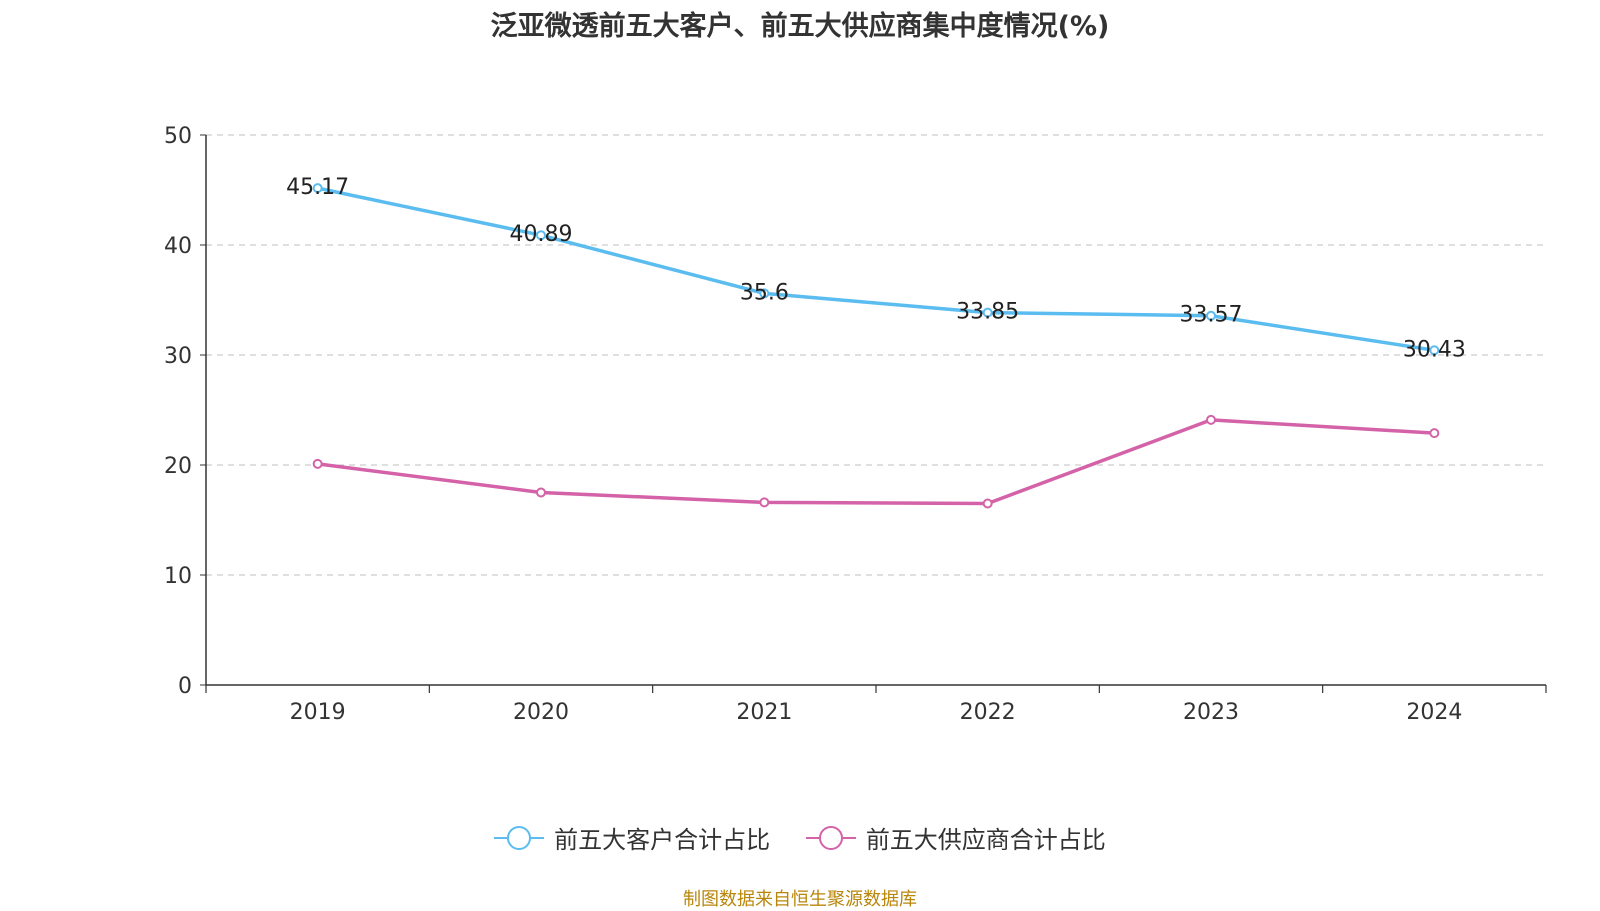 The height and width of the screenshot is (911, 1600). I want to click on source-note: 制图数据来自恒生聚源数据库, so click(800, 899).